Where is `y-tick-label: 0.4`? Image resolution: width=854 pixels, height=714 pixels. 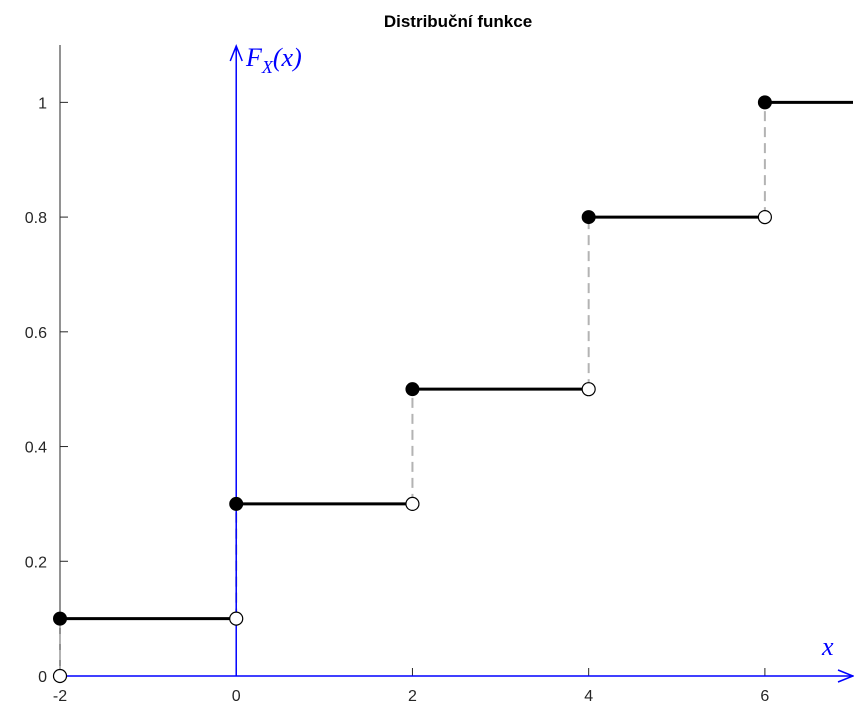
y-tick-label: 0.4 is located at coordinates (36, 448).